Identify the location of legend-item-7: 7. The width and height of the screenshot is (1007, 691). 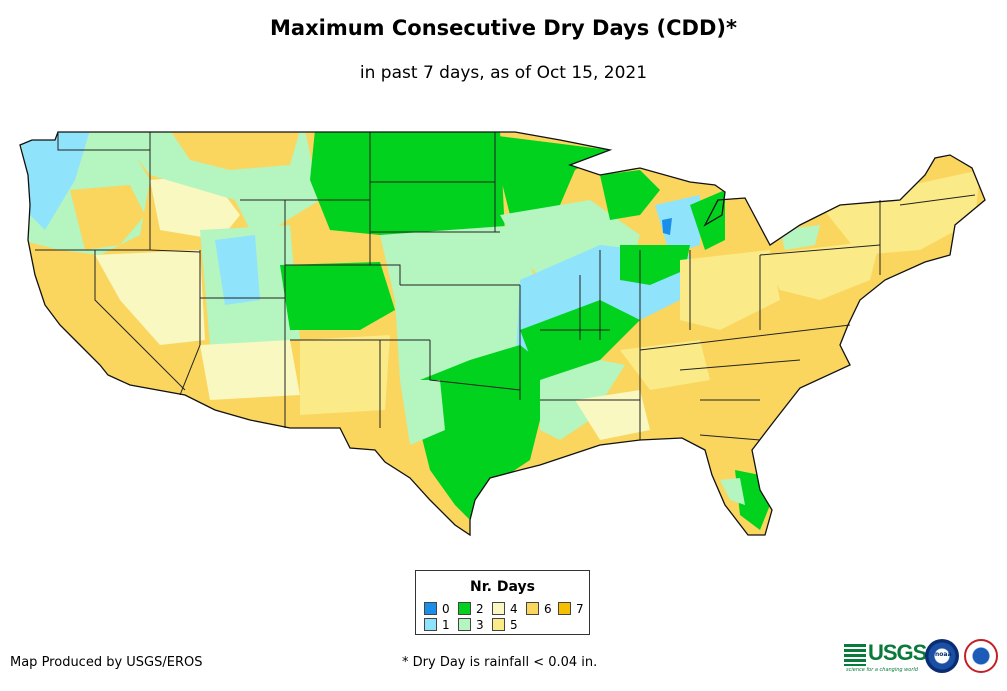
(571, 609).